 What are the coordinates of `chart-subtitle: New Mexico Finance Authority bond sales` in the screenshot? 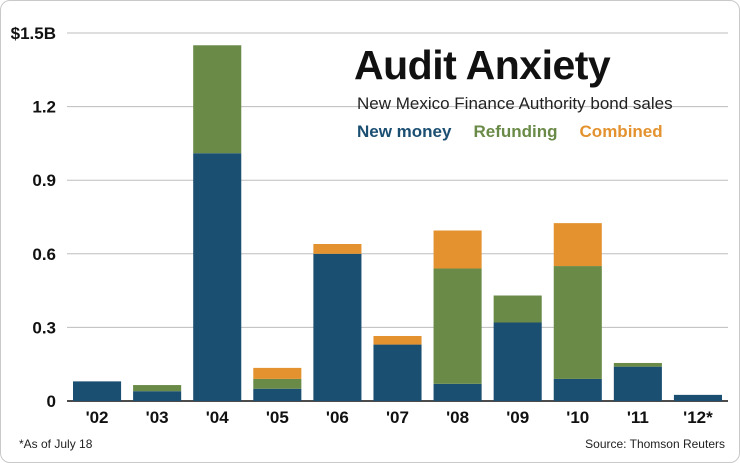 It's located at (515, 103).